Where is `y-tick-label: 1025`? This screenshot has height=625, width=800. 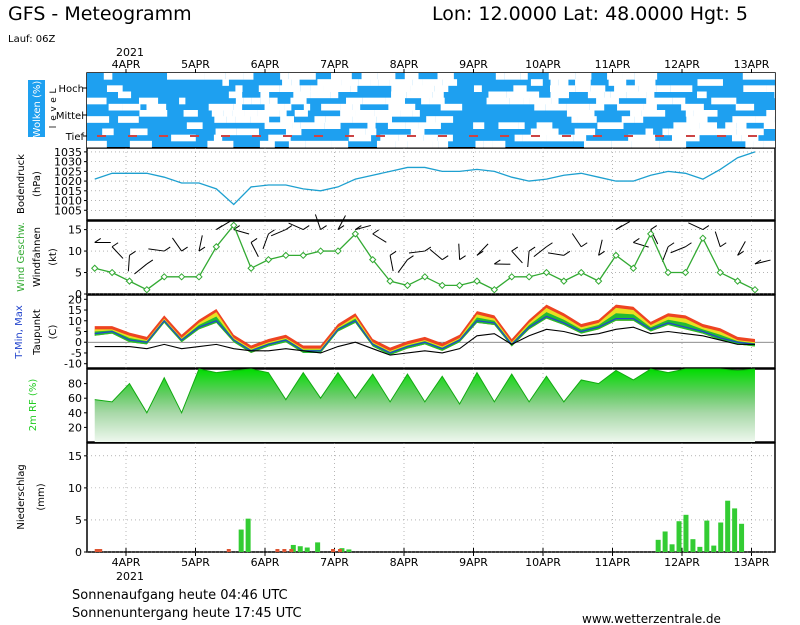 y-tick-label: 1025 is located at coordinates (68, 171).